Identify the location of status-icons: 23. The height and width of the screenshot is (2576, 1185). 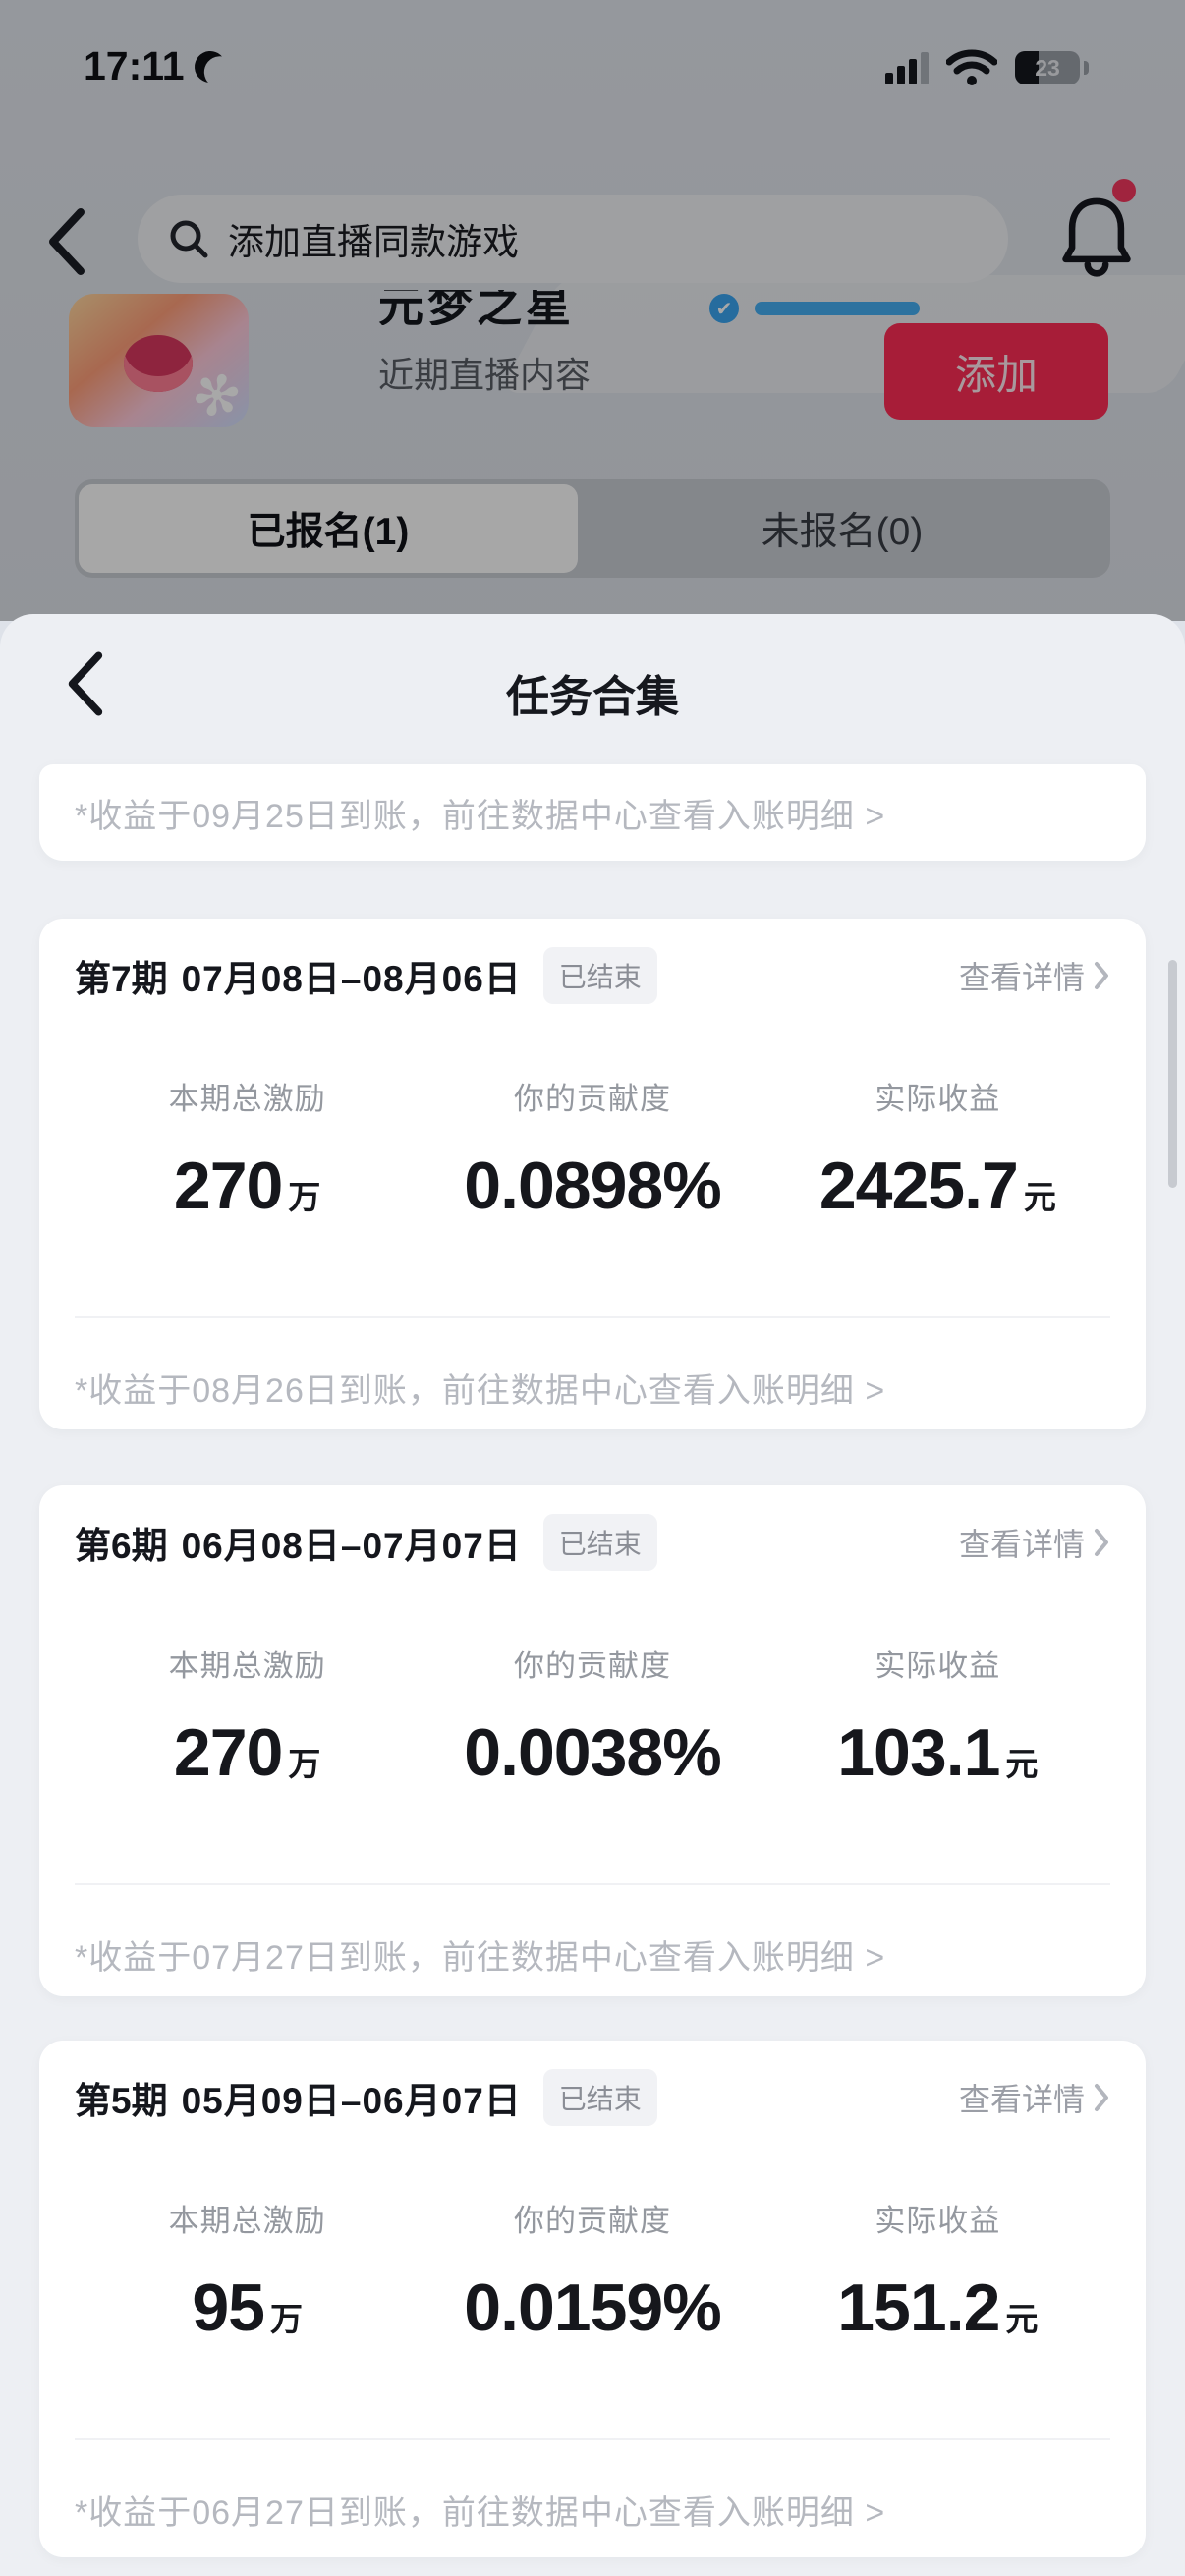
(987, 67).